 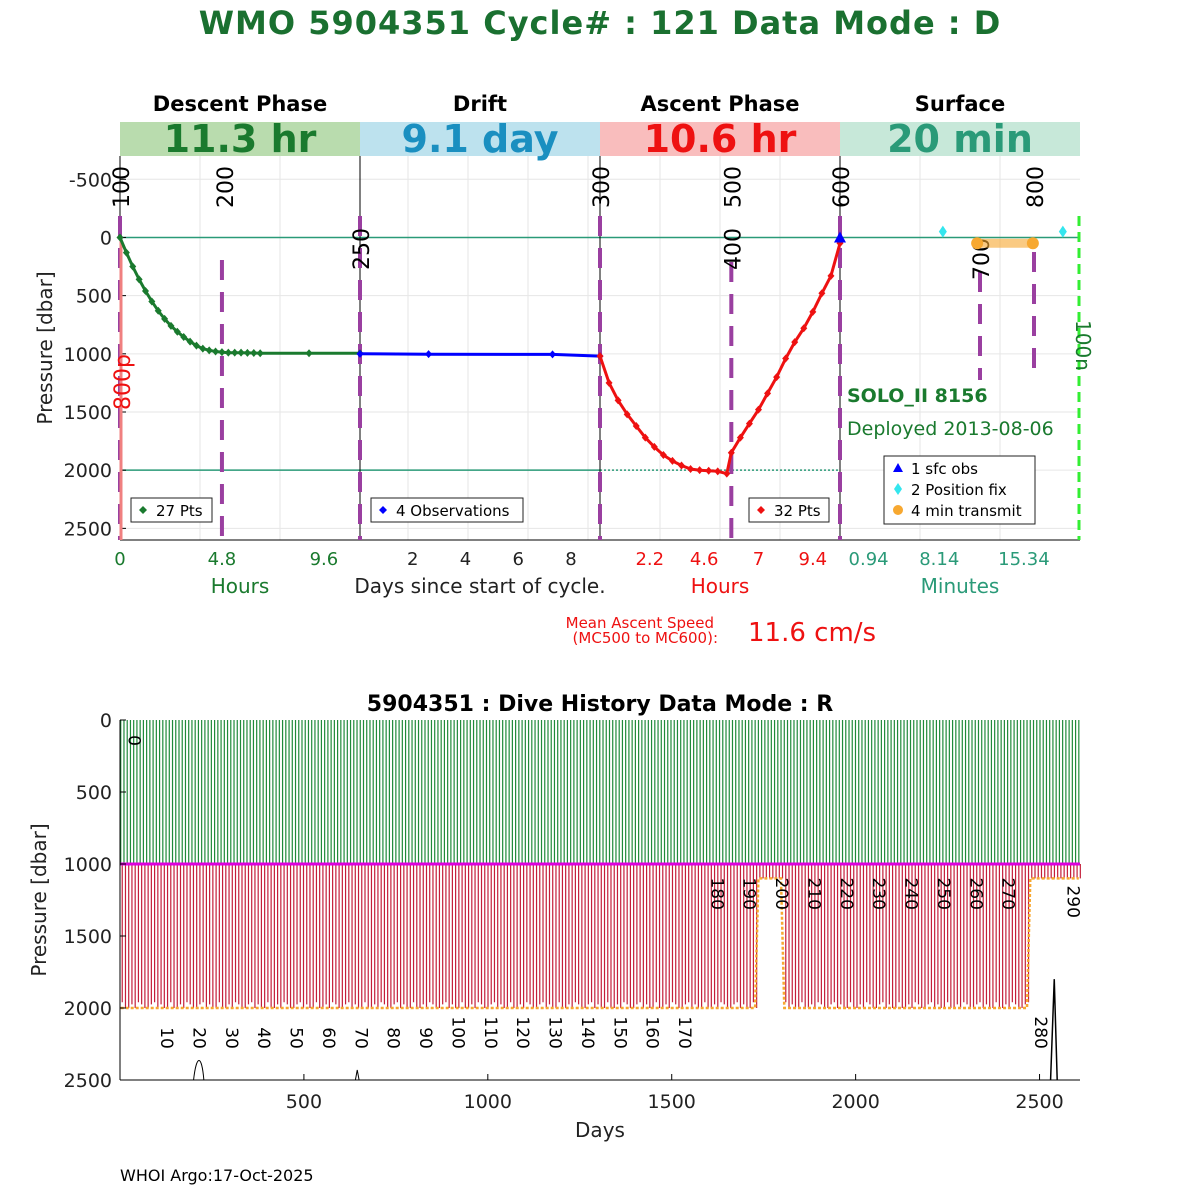 What do you see at coordinates (601, 936) in the screenshot?
I see `ascent-bars` at bounding box center [601, 936].